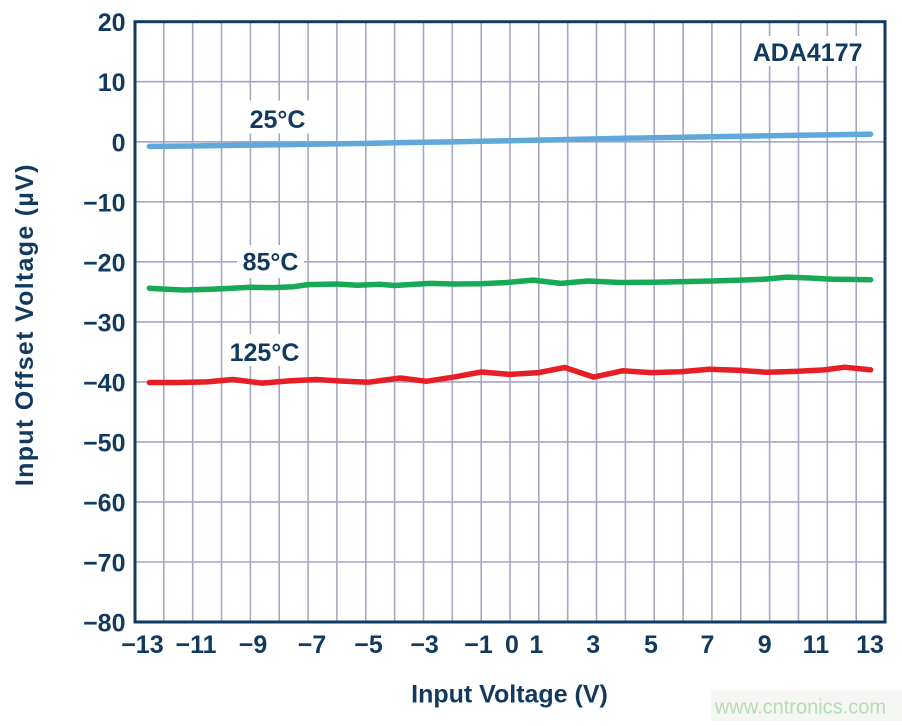  I want to click on svg-text: 125°C, so click(265, 353).